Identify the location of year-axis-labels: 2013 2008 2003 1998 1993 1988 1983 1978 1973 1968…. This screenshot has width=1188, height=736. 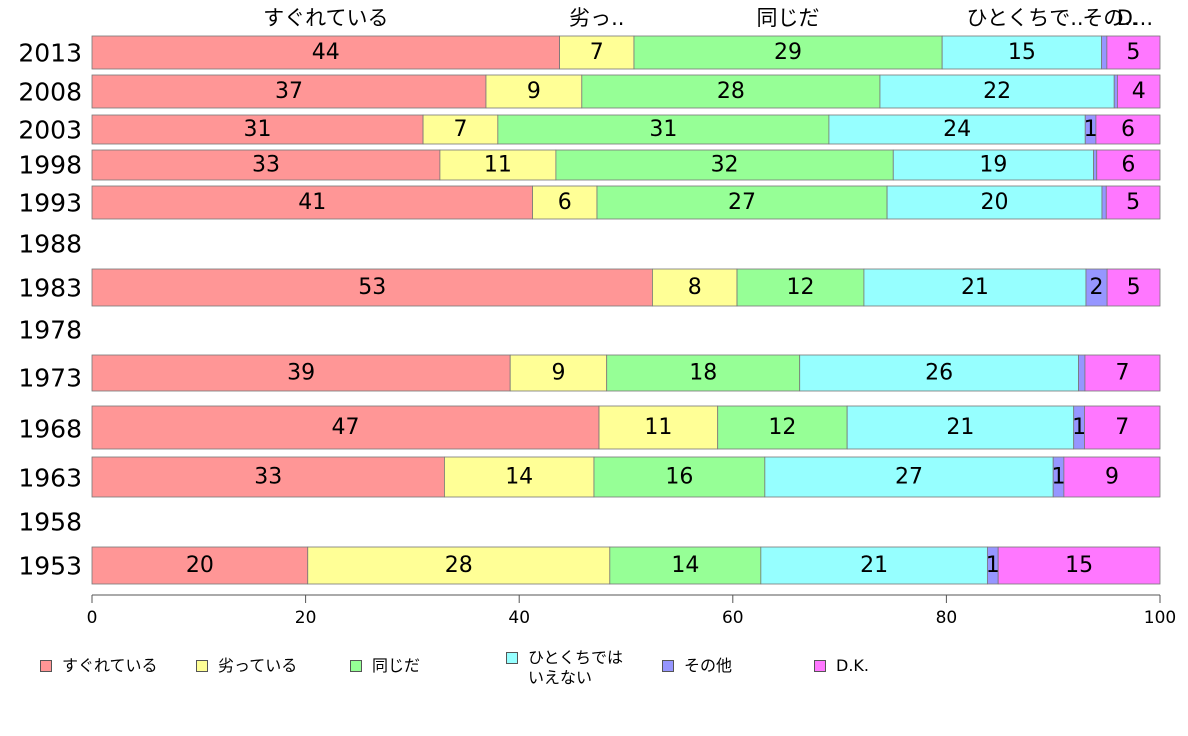
(50, 310).